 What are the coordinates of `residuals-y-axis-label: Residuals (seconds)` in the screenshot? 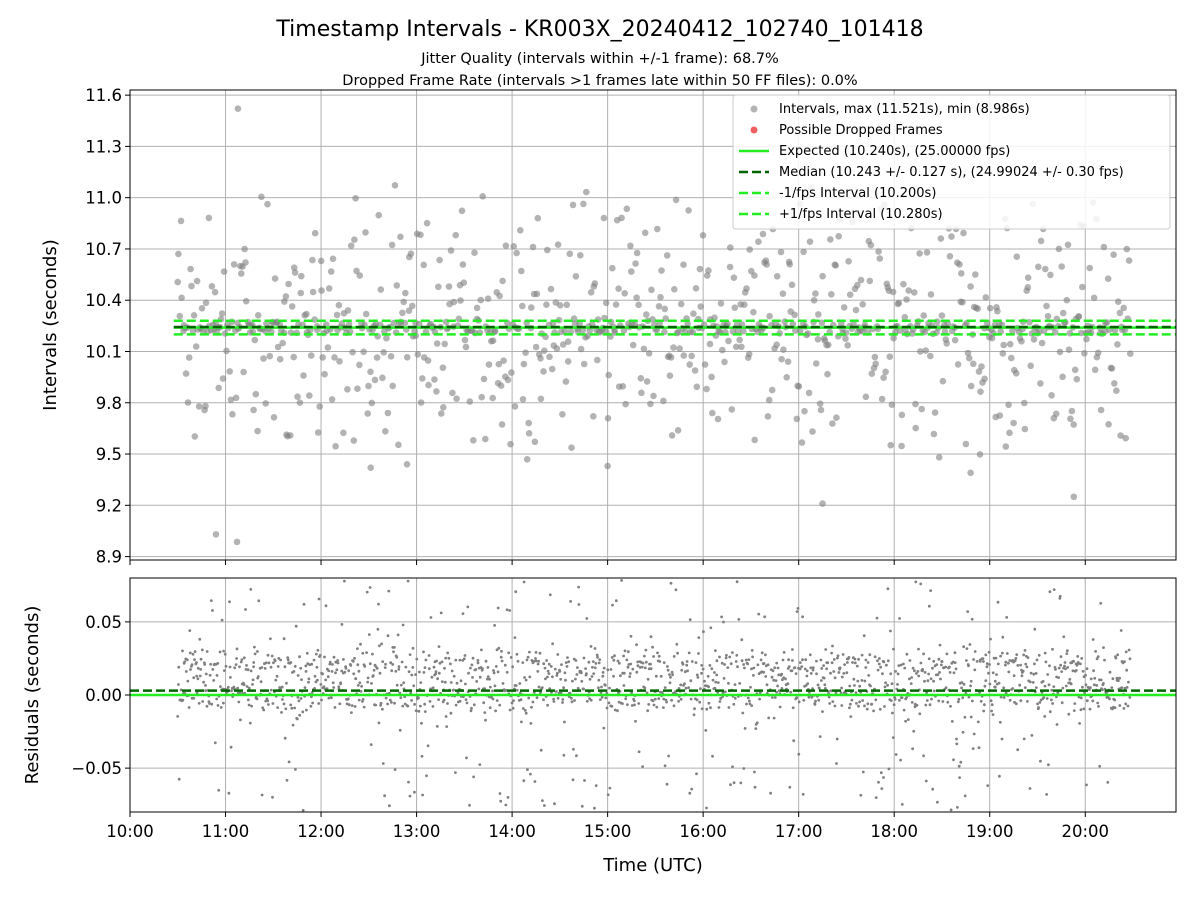 It's located at (32, 695).